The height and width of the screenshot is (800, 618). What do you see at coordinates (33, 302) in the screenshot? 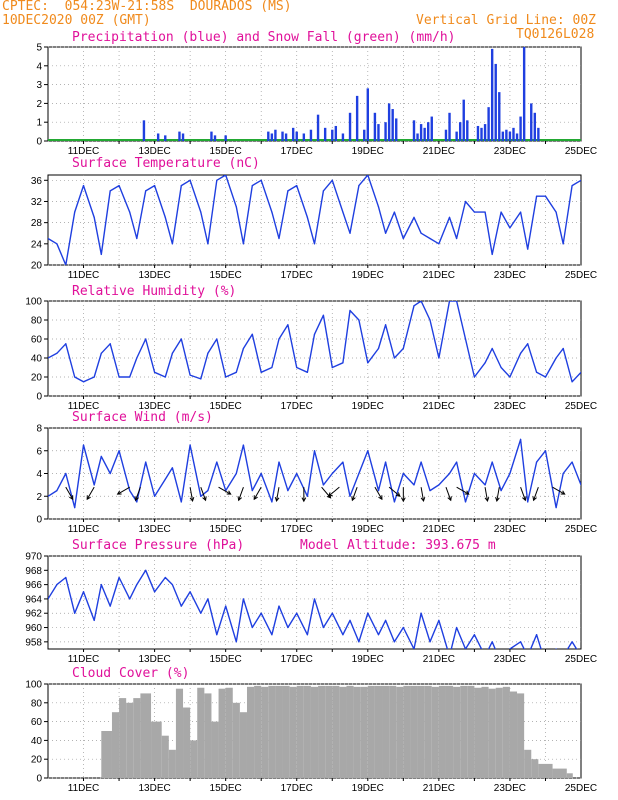
I see `rh-ytick-label: 100` at bounding box center [33, 302].